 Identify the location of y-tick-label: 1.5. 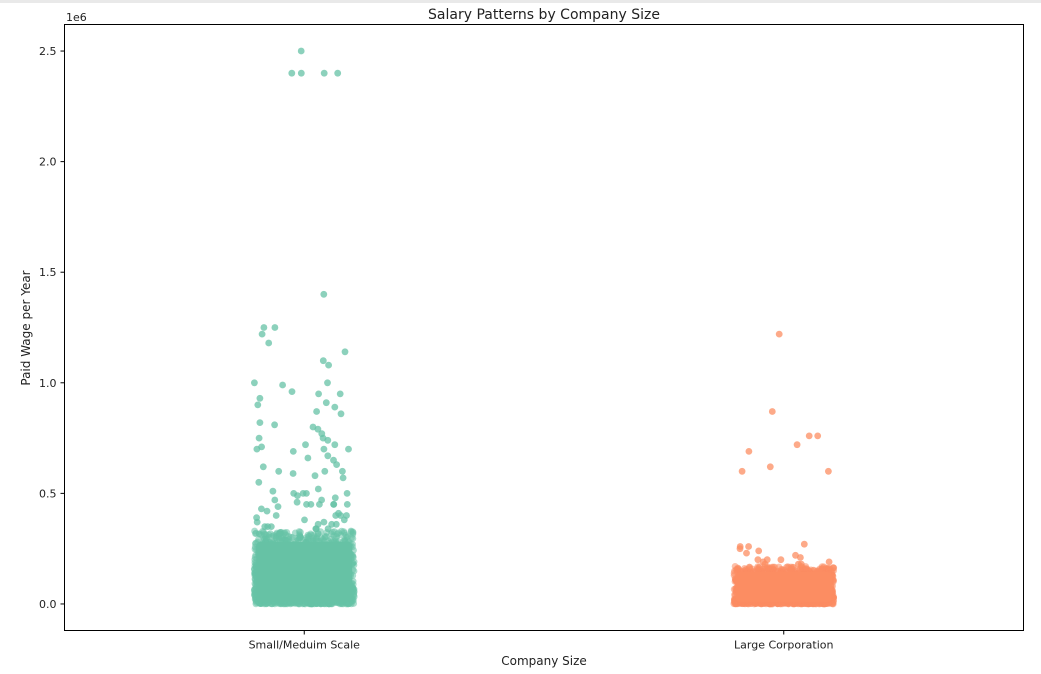
(48, 272).